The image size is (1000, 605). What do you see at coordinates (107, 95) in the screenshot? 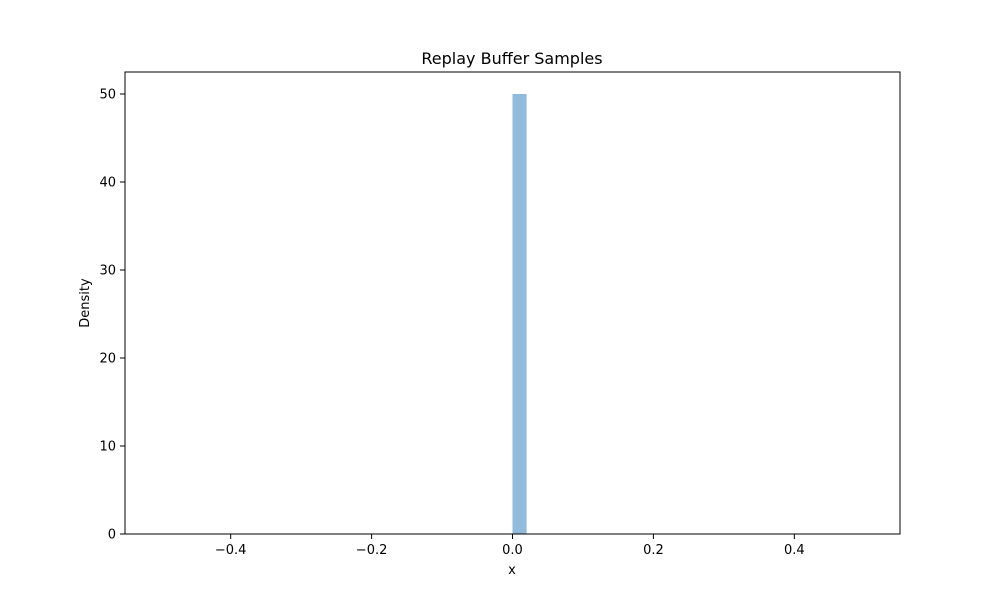
I see `y-tick-label: 50` at bounding box center [107, 95].